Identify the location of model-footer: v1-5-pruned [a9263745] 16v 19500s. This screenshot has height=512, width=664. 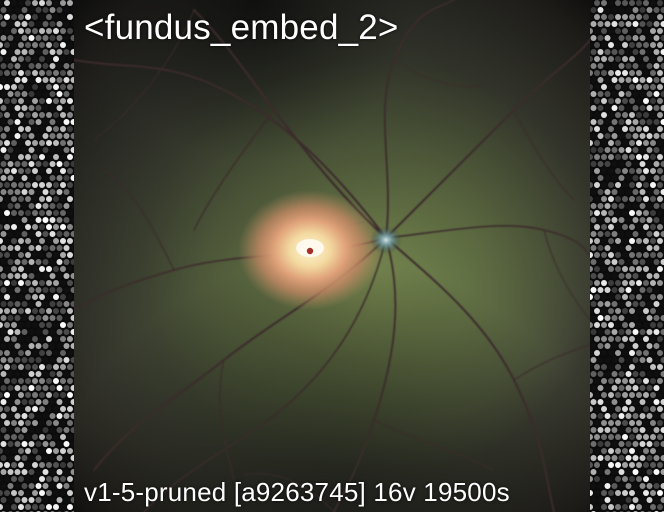
(297, 492).